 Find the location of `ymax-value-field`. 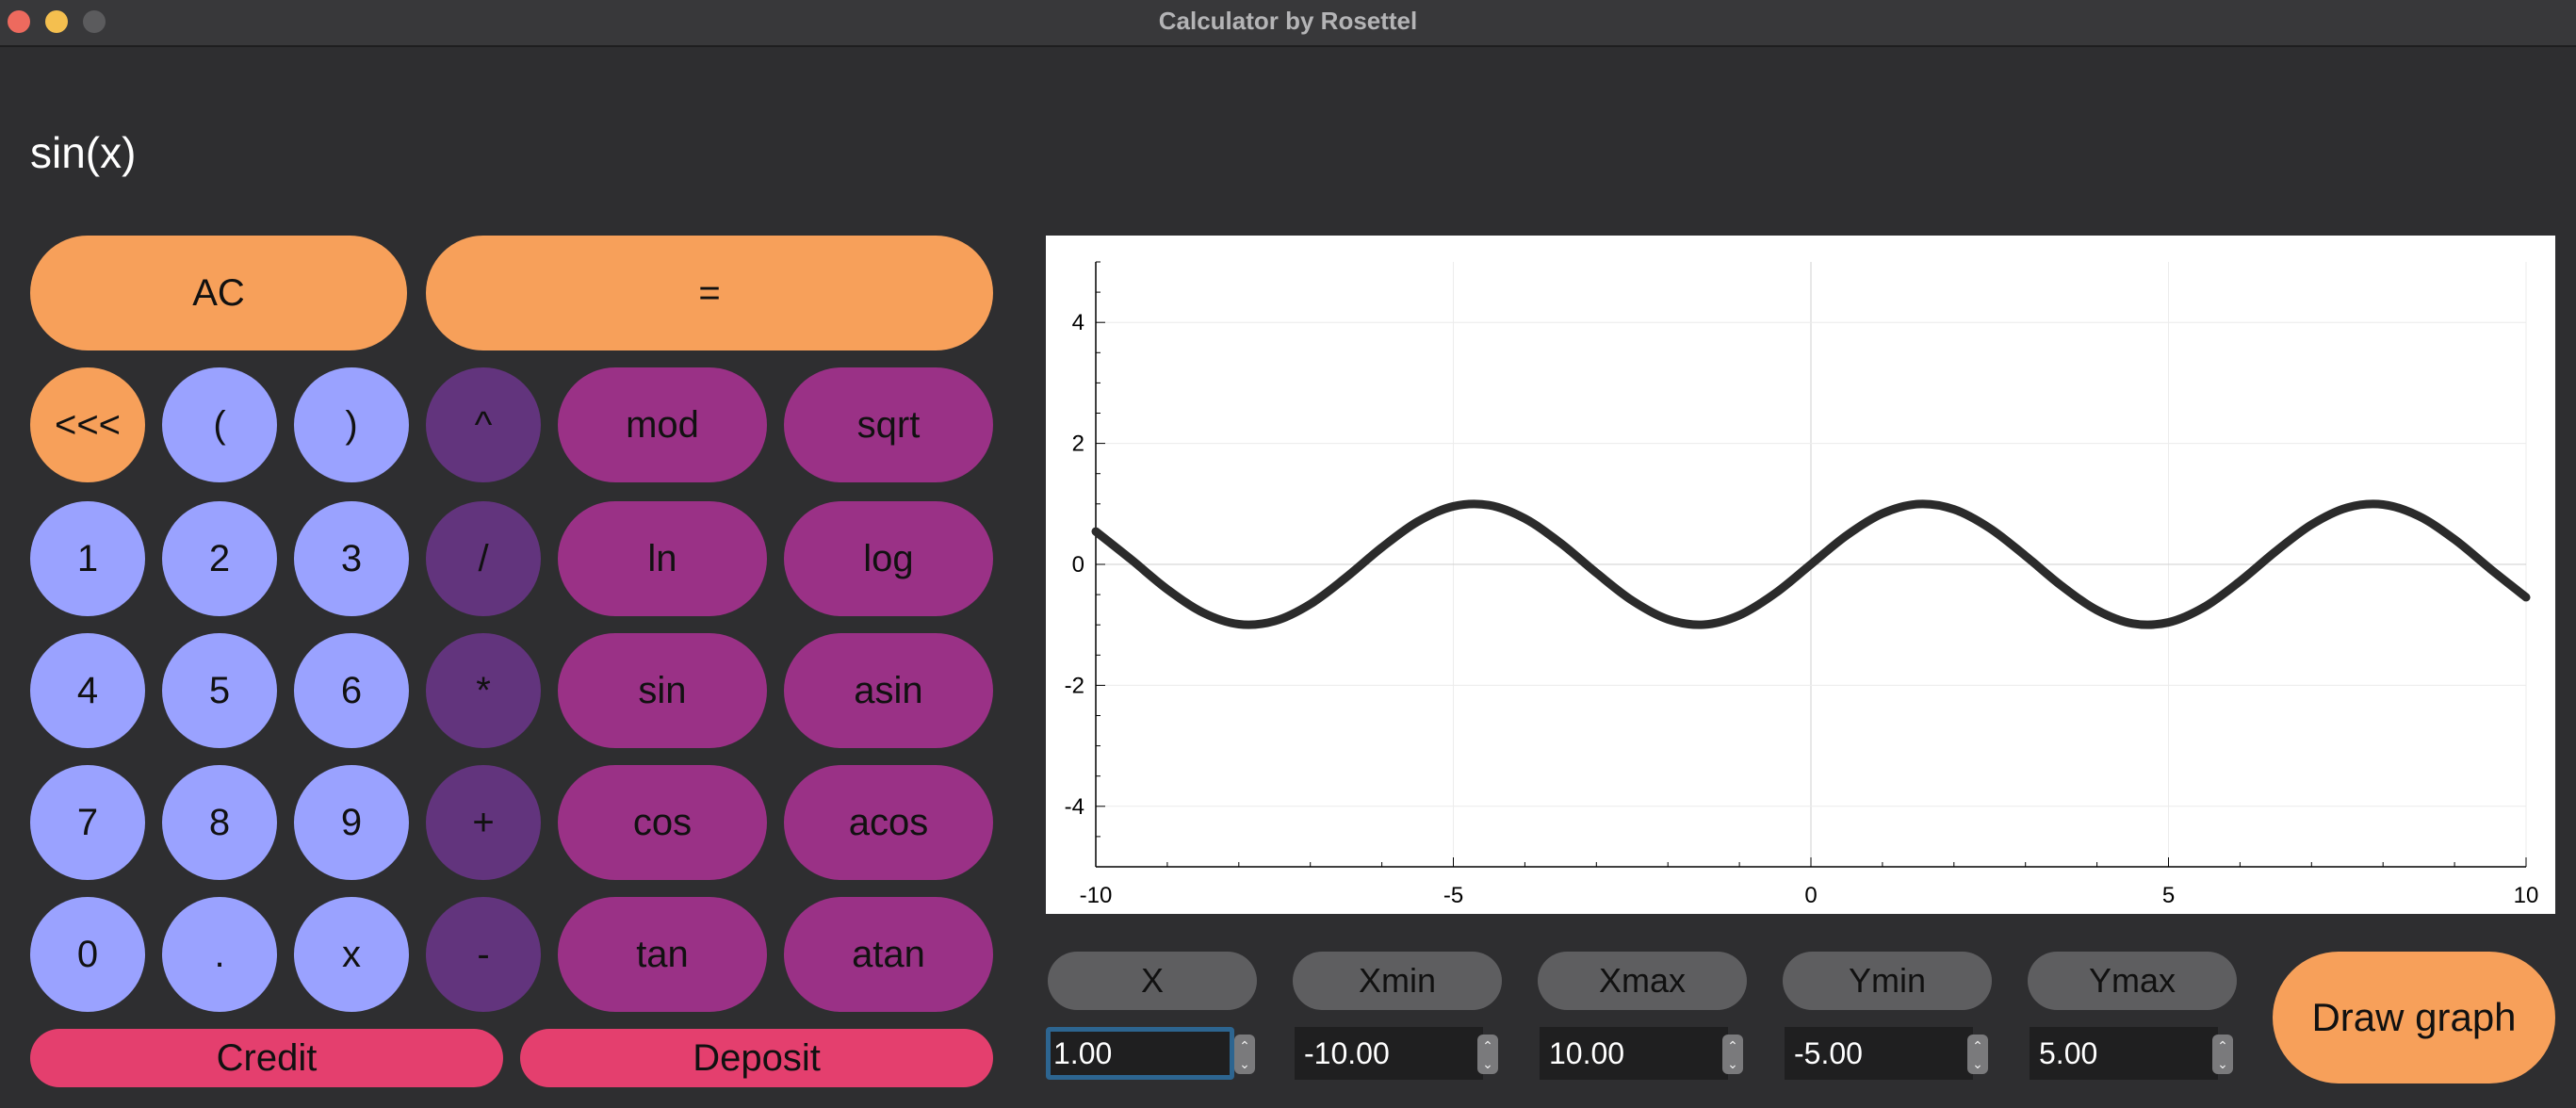

ymax-value-field is located at coordinates (2124, 1053).